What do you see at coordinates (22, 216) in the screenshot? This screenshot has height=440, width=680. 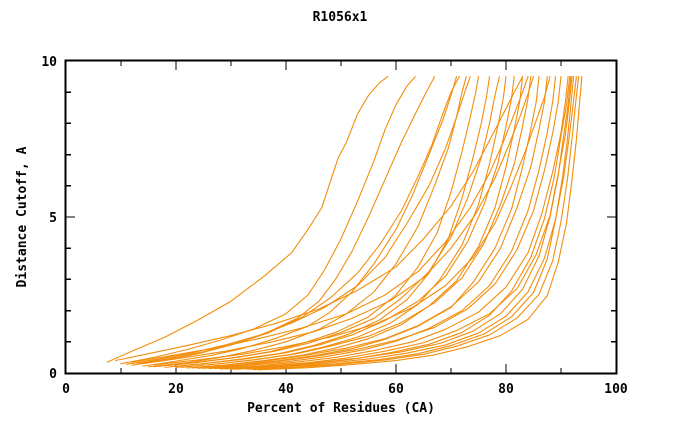 I see `y-axis-label: Distance Cutoff, A` at bounding box center [22, 216].